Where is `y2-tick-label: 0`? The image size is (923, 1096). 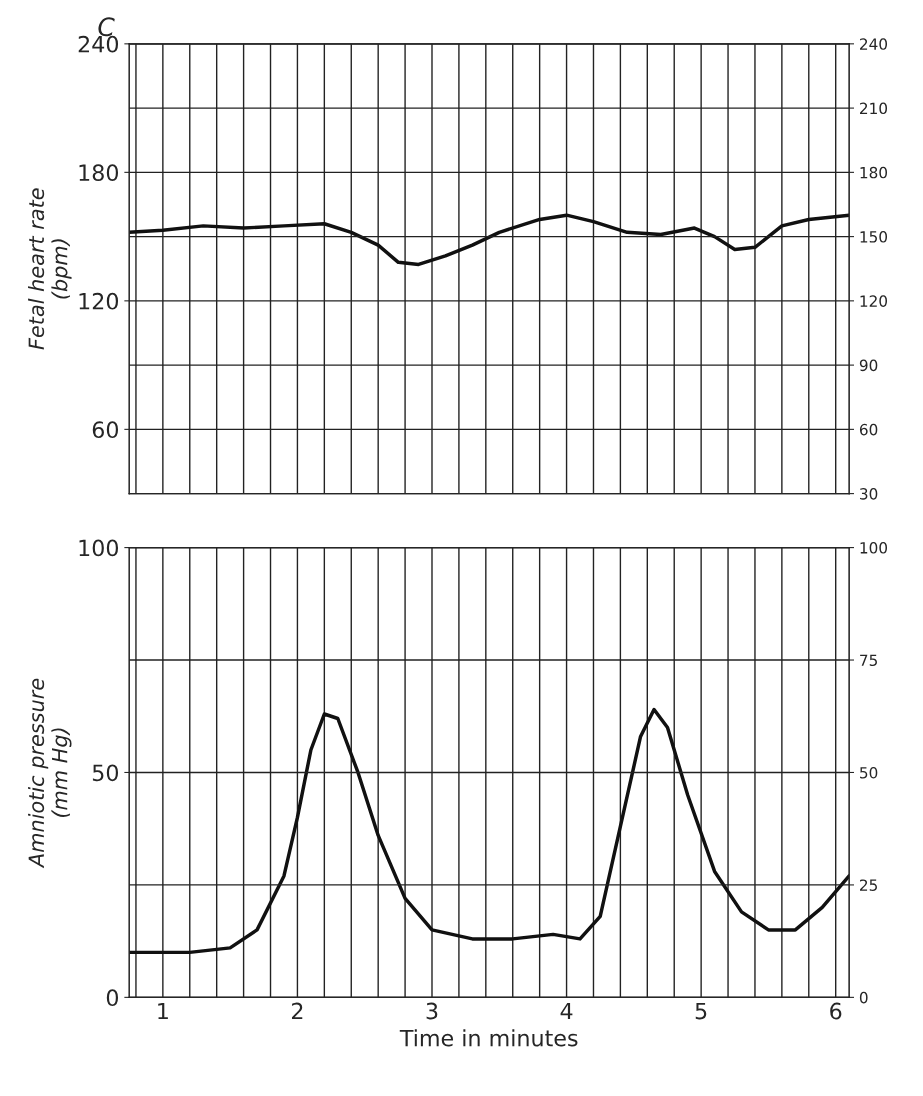
y2-tick-label: 0 is located at coordinates (863, 997).